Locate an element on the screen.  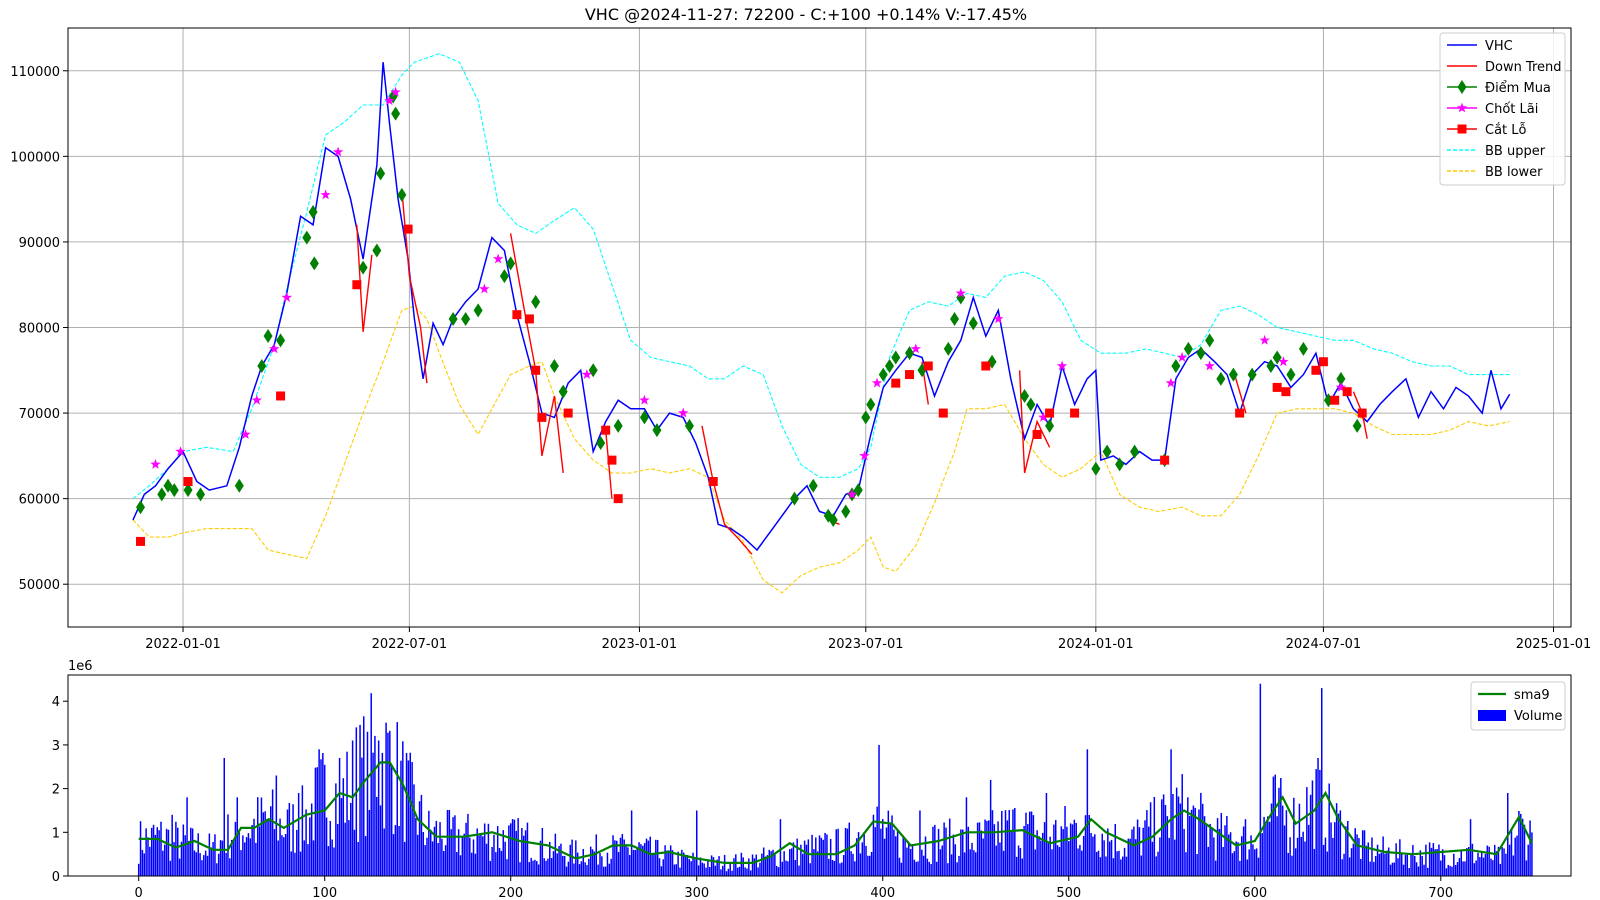
x-tick-label: 100 is located at coordinates (324, 893).